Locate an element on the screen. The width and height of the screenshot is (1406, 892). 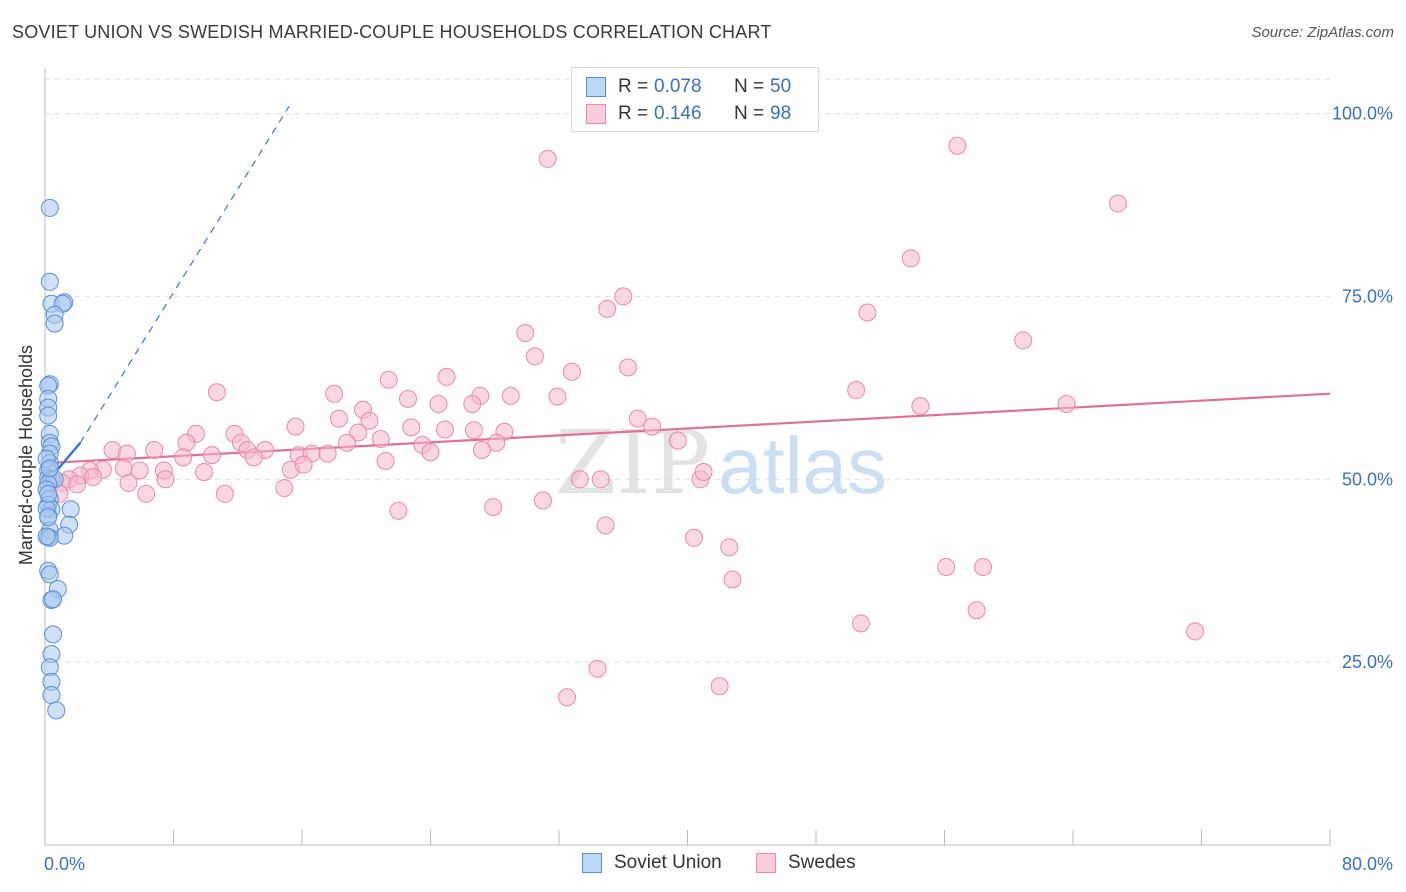
watermark-atlas: atlas is located at coordinates (802, 465).